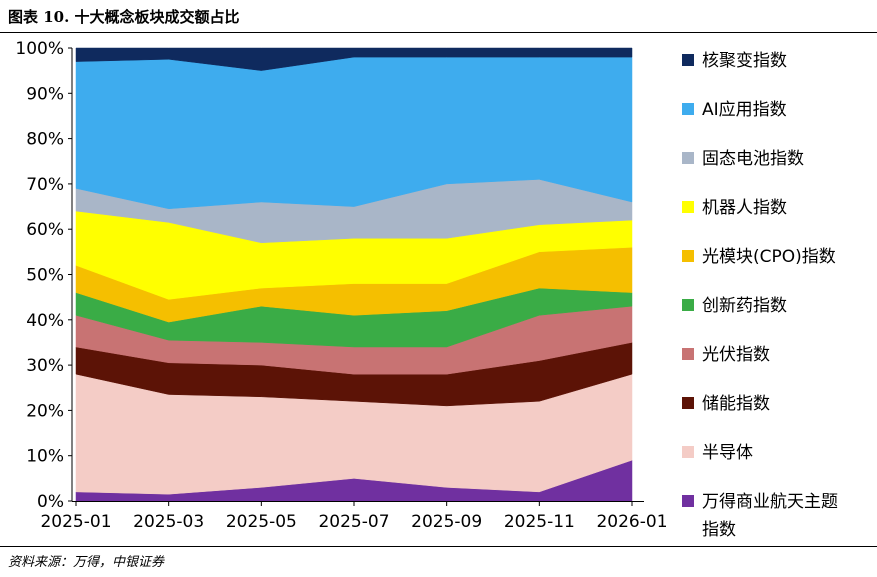  Describe the element at coordinates (50, 502) in the screenshot. I see `y-tick-label: 0%` at that location.